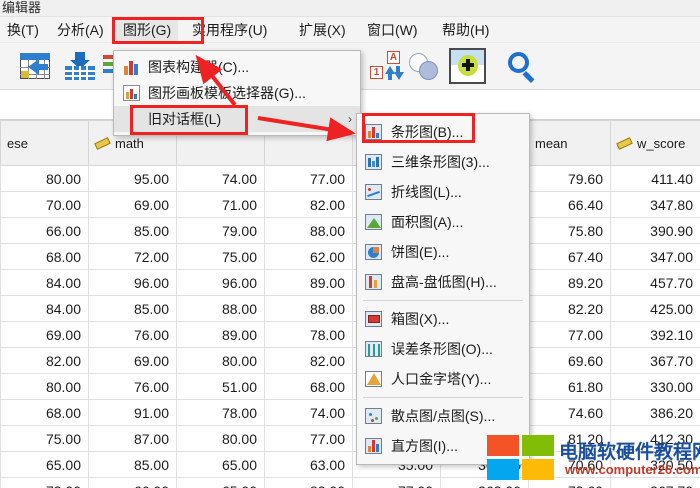 The image size is (700, 488). What do you see at coordinates (655, 143) in the screenshot?
I see `column-header-w_score: w_score` at bounding box center [655, 143].